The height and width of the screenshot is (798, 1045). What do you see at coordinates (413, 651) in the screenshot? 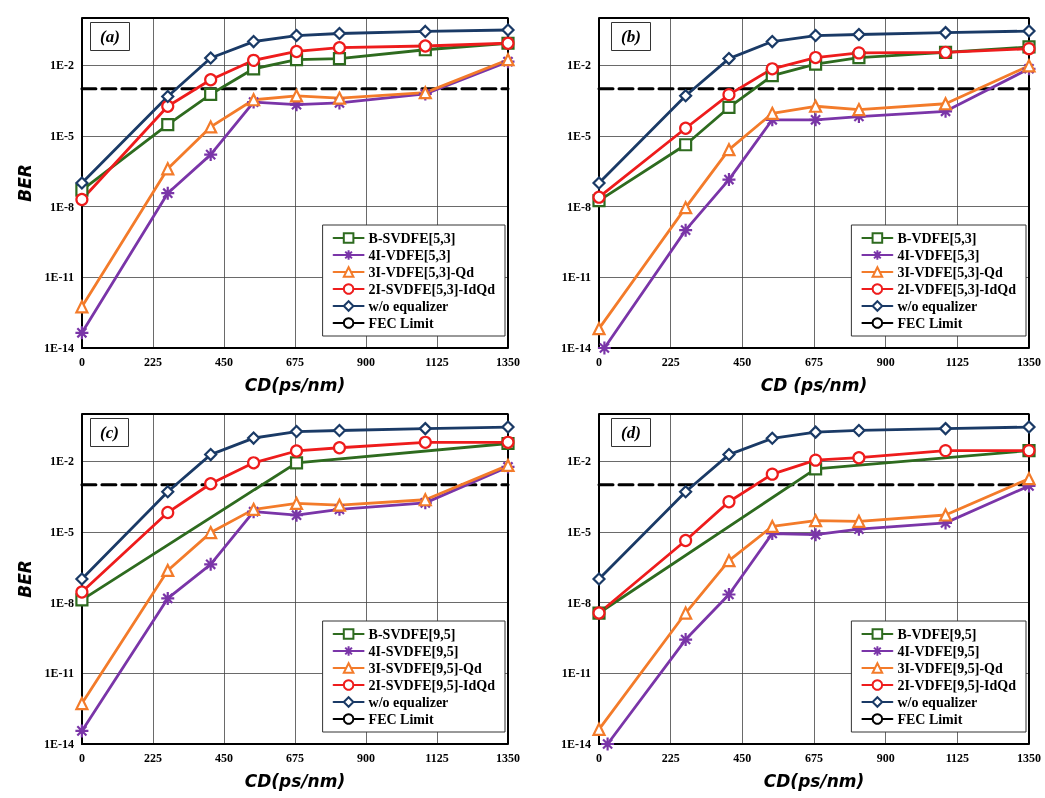
I see `legend-label: 4I-SVDFE[9,5]` at bounding box center [413, 651].